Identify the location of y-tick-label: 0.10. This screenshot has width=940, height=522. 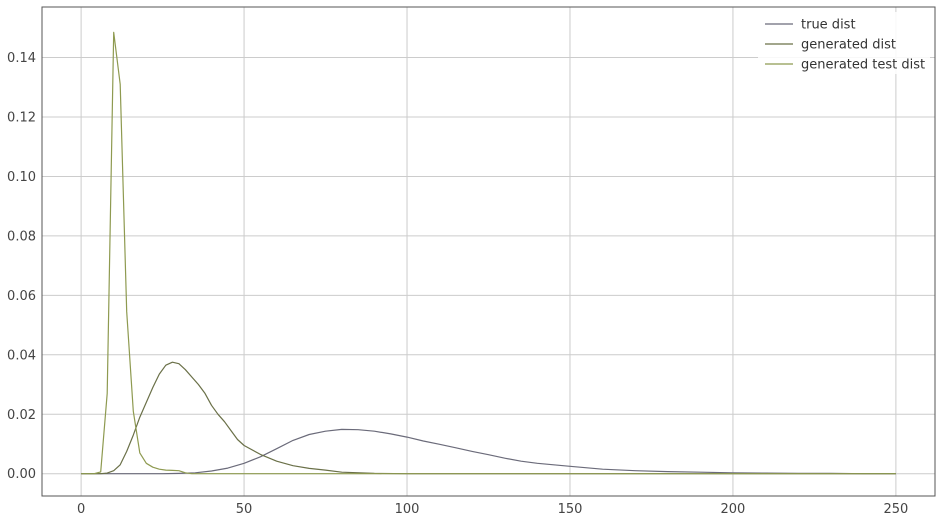
(21, 177).